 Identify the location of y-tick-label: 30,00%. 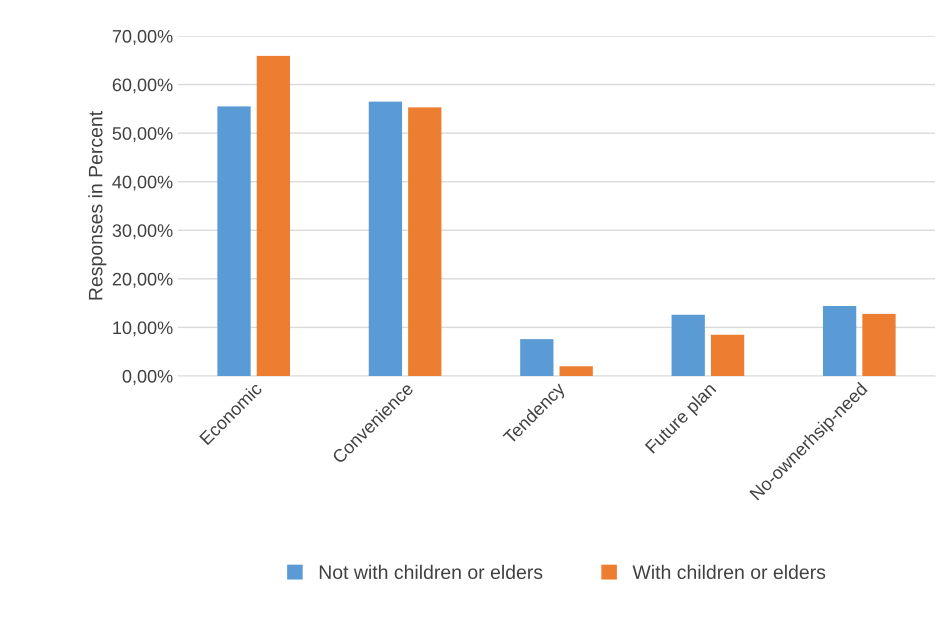
(142, 232).